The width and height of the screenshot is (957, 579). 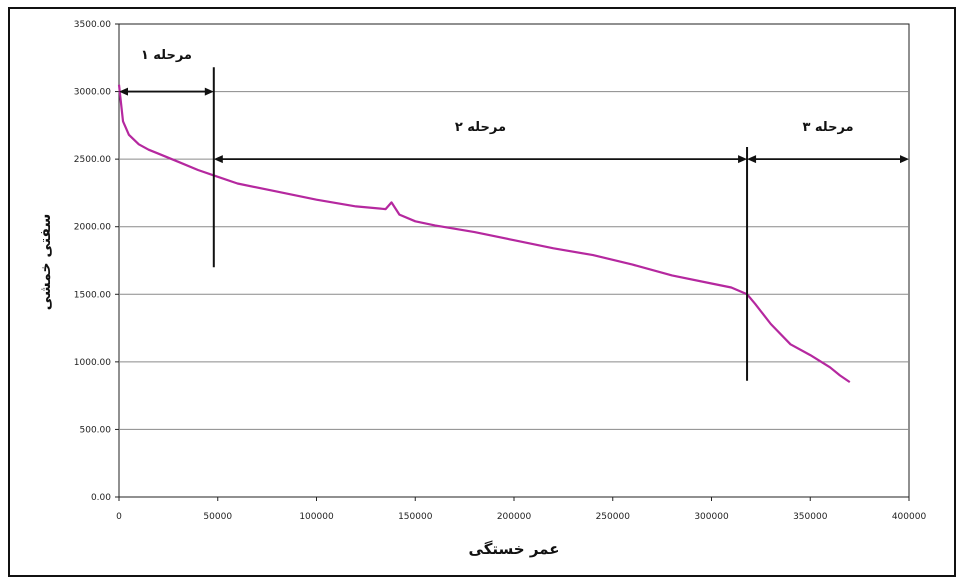 I want to click on x-tick-label: 400000, so click(x=909, y=517).